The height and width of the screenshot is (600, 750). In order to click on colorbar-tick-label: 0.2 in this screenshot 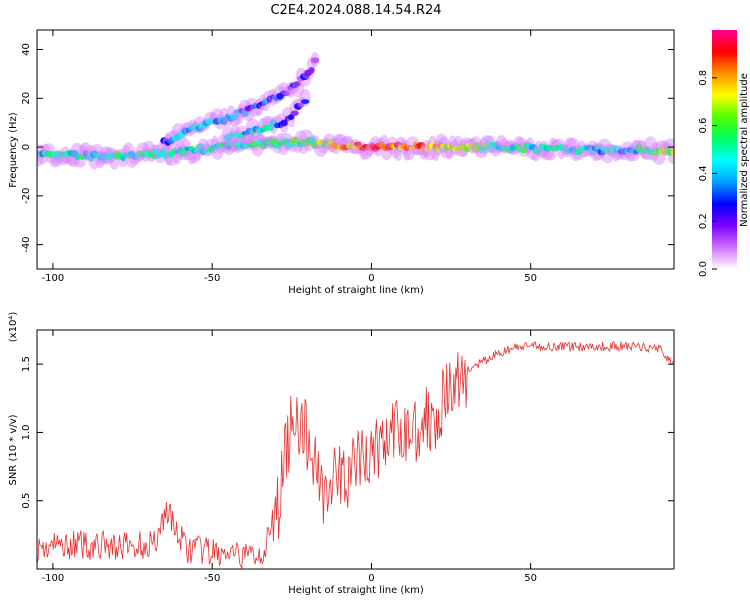, I will do `click(703, 221)`.